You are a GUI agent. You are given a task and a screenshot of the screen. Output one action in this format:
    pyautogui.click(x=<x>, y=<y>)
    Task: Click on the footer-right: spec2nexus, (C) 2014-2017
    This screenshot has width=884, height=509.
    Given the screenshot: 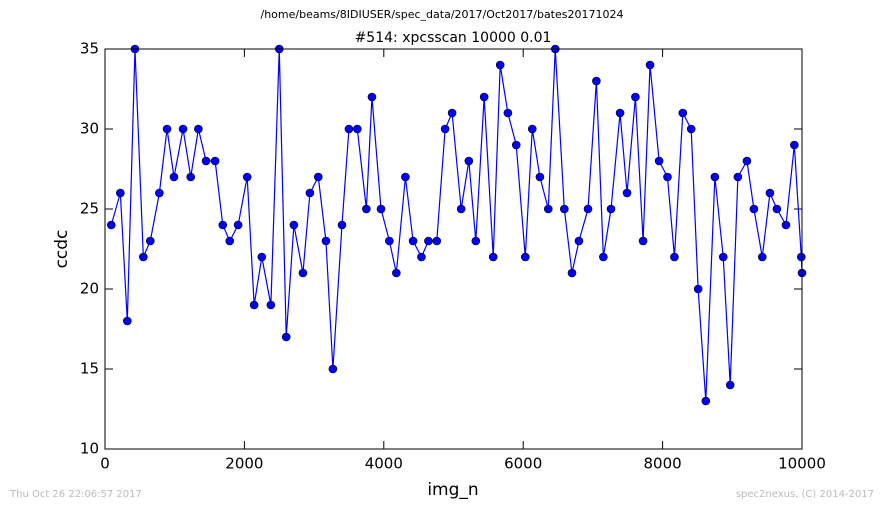 What is the action you would take?
    pyautogui.click(x=805, y=494)
    